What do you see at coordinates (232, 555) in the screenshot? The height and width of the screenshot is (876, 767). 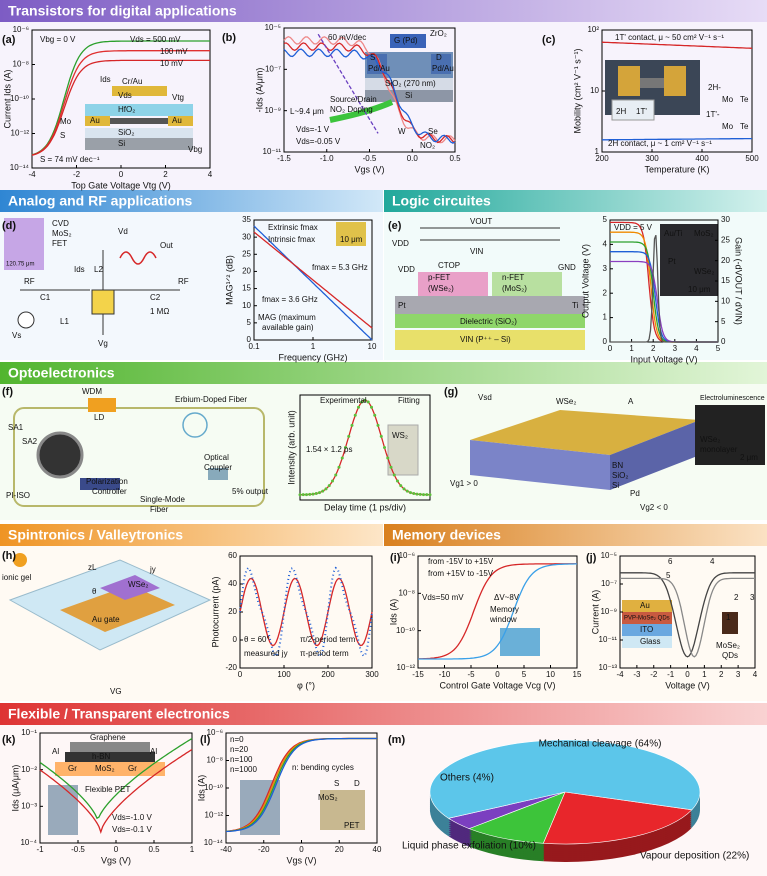 I see `y-tick-label: 60` at bounding box center [232, 555].